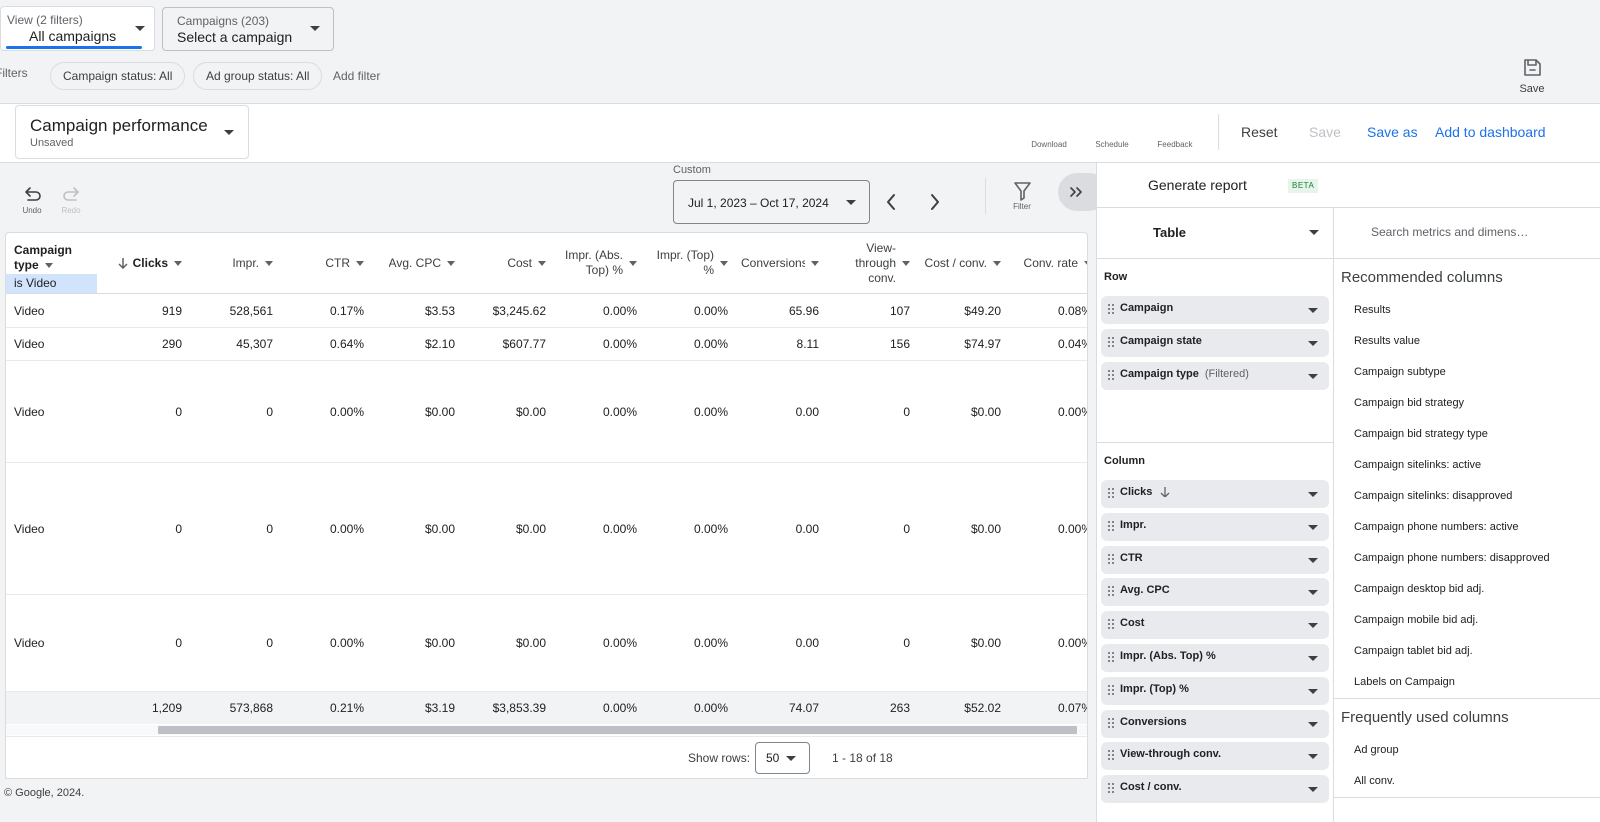 The height and width of the screenshot is (822, 1600). Describe the element at coordinates (684, 263) in the screenshot. I see `column-header: Impr. (Top) %` at that location.